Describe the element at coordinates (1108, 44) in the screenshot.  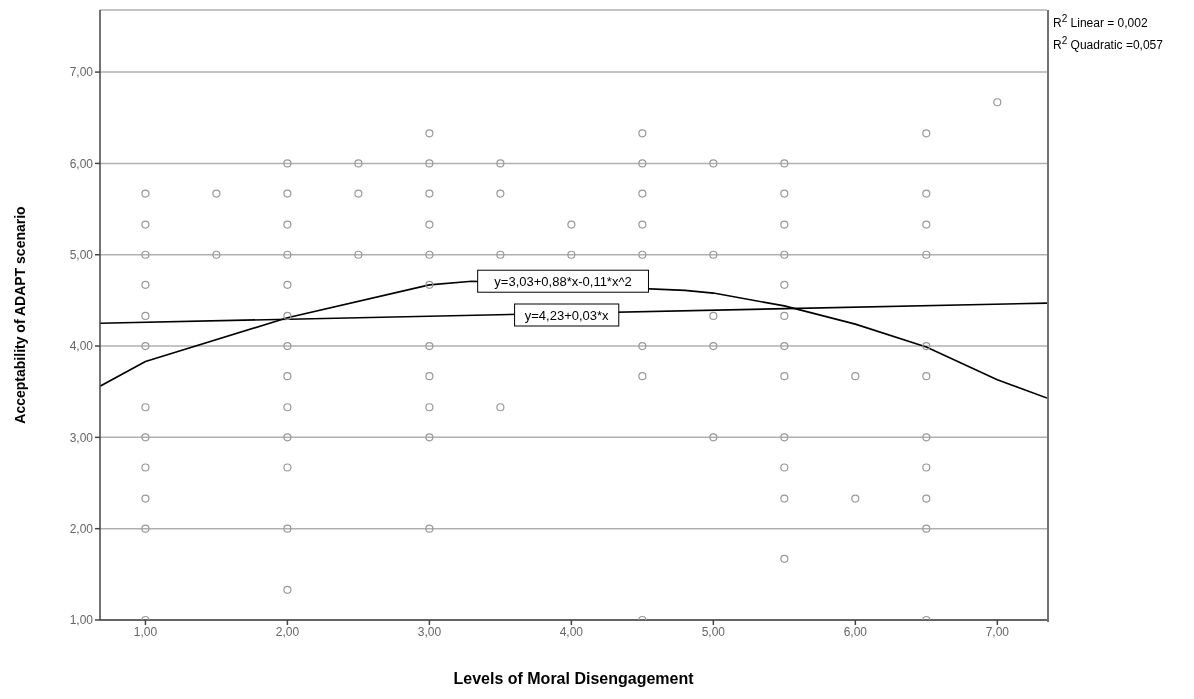
I see `text: R$^{2}$ Quadratic =0,057` at that location.